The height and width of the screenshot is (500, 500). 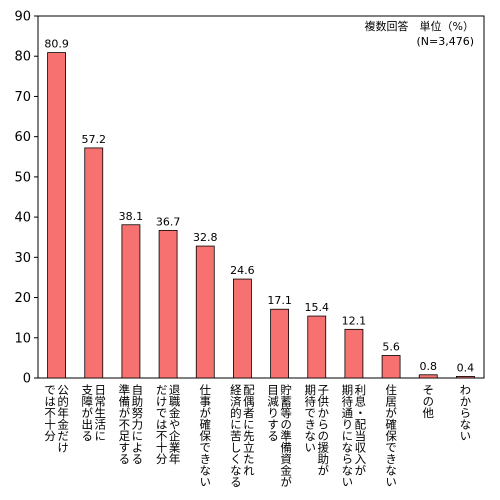 I want to click on category-label: その他, so click(x=428, y=401).